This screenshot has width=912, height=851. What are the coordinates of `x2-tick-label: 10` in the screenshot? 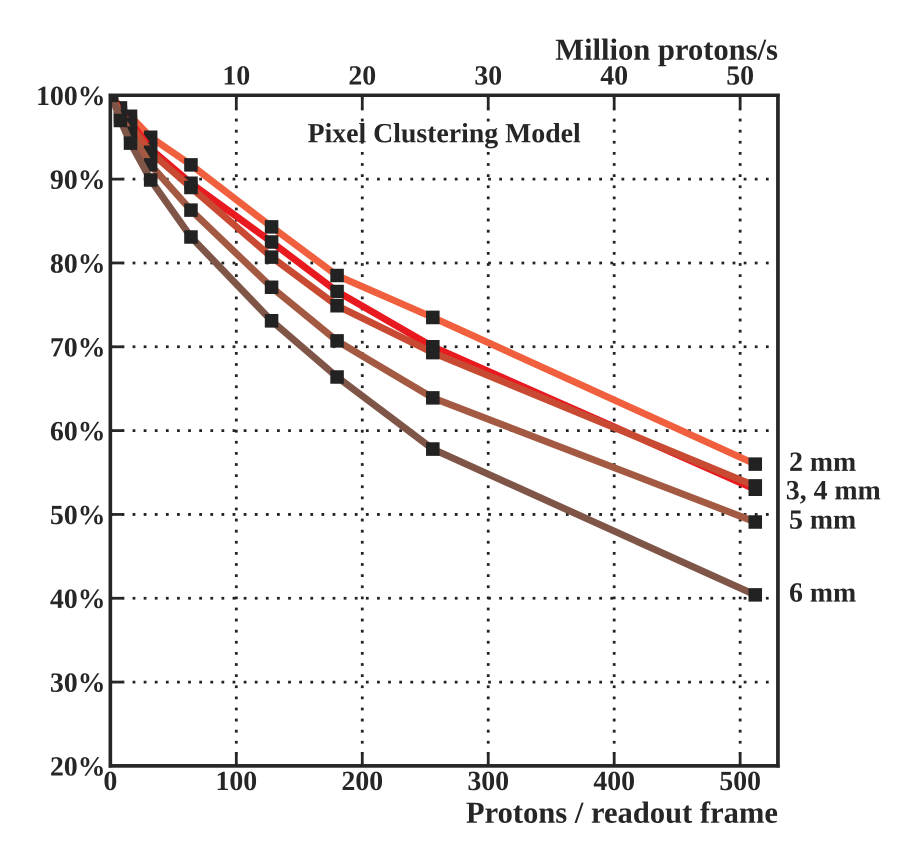 It's located at (237, 75).